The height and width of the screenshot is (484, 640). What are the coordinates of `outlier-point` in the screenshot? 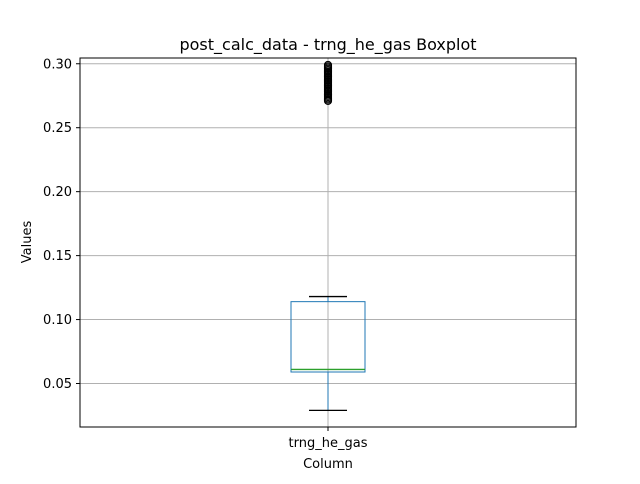 It's located at (328, 65).